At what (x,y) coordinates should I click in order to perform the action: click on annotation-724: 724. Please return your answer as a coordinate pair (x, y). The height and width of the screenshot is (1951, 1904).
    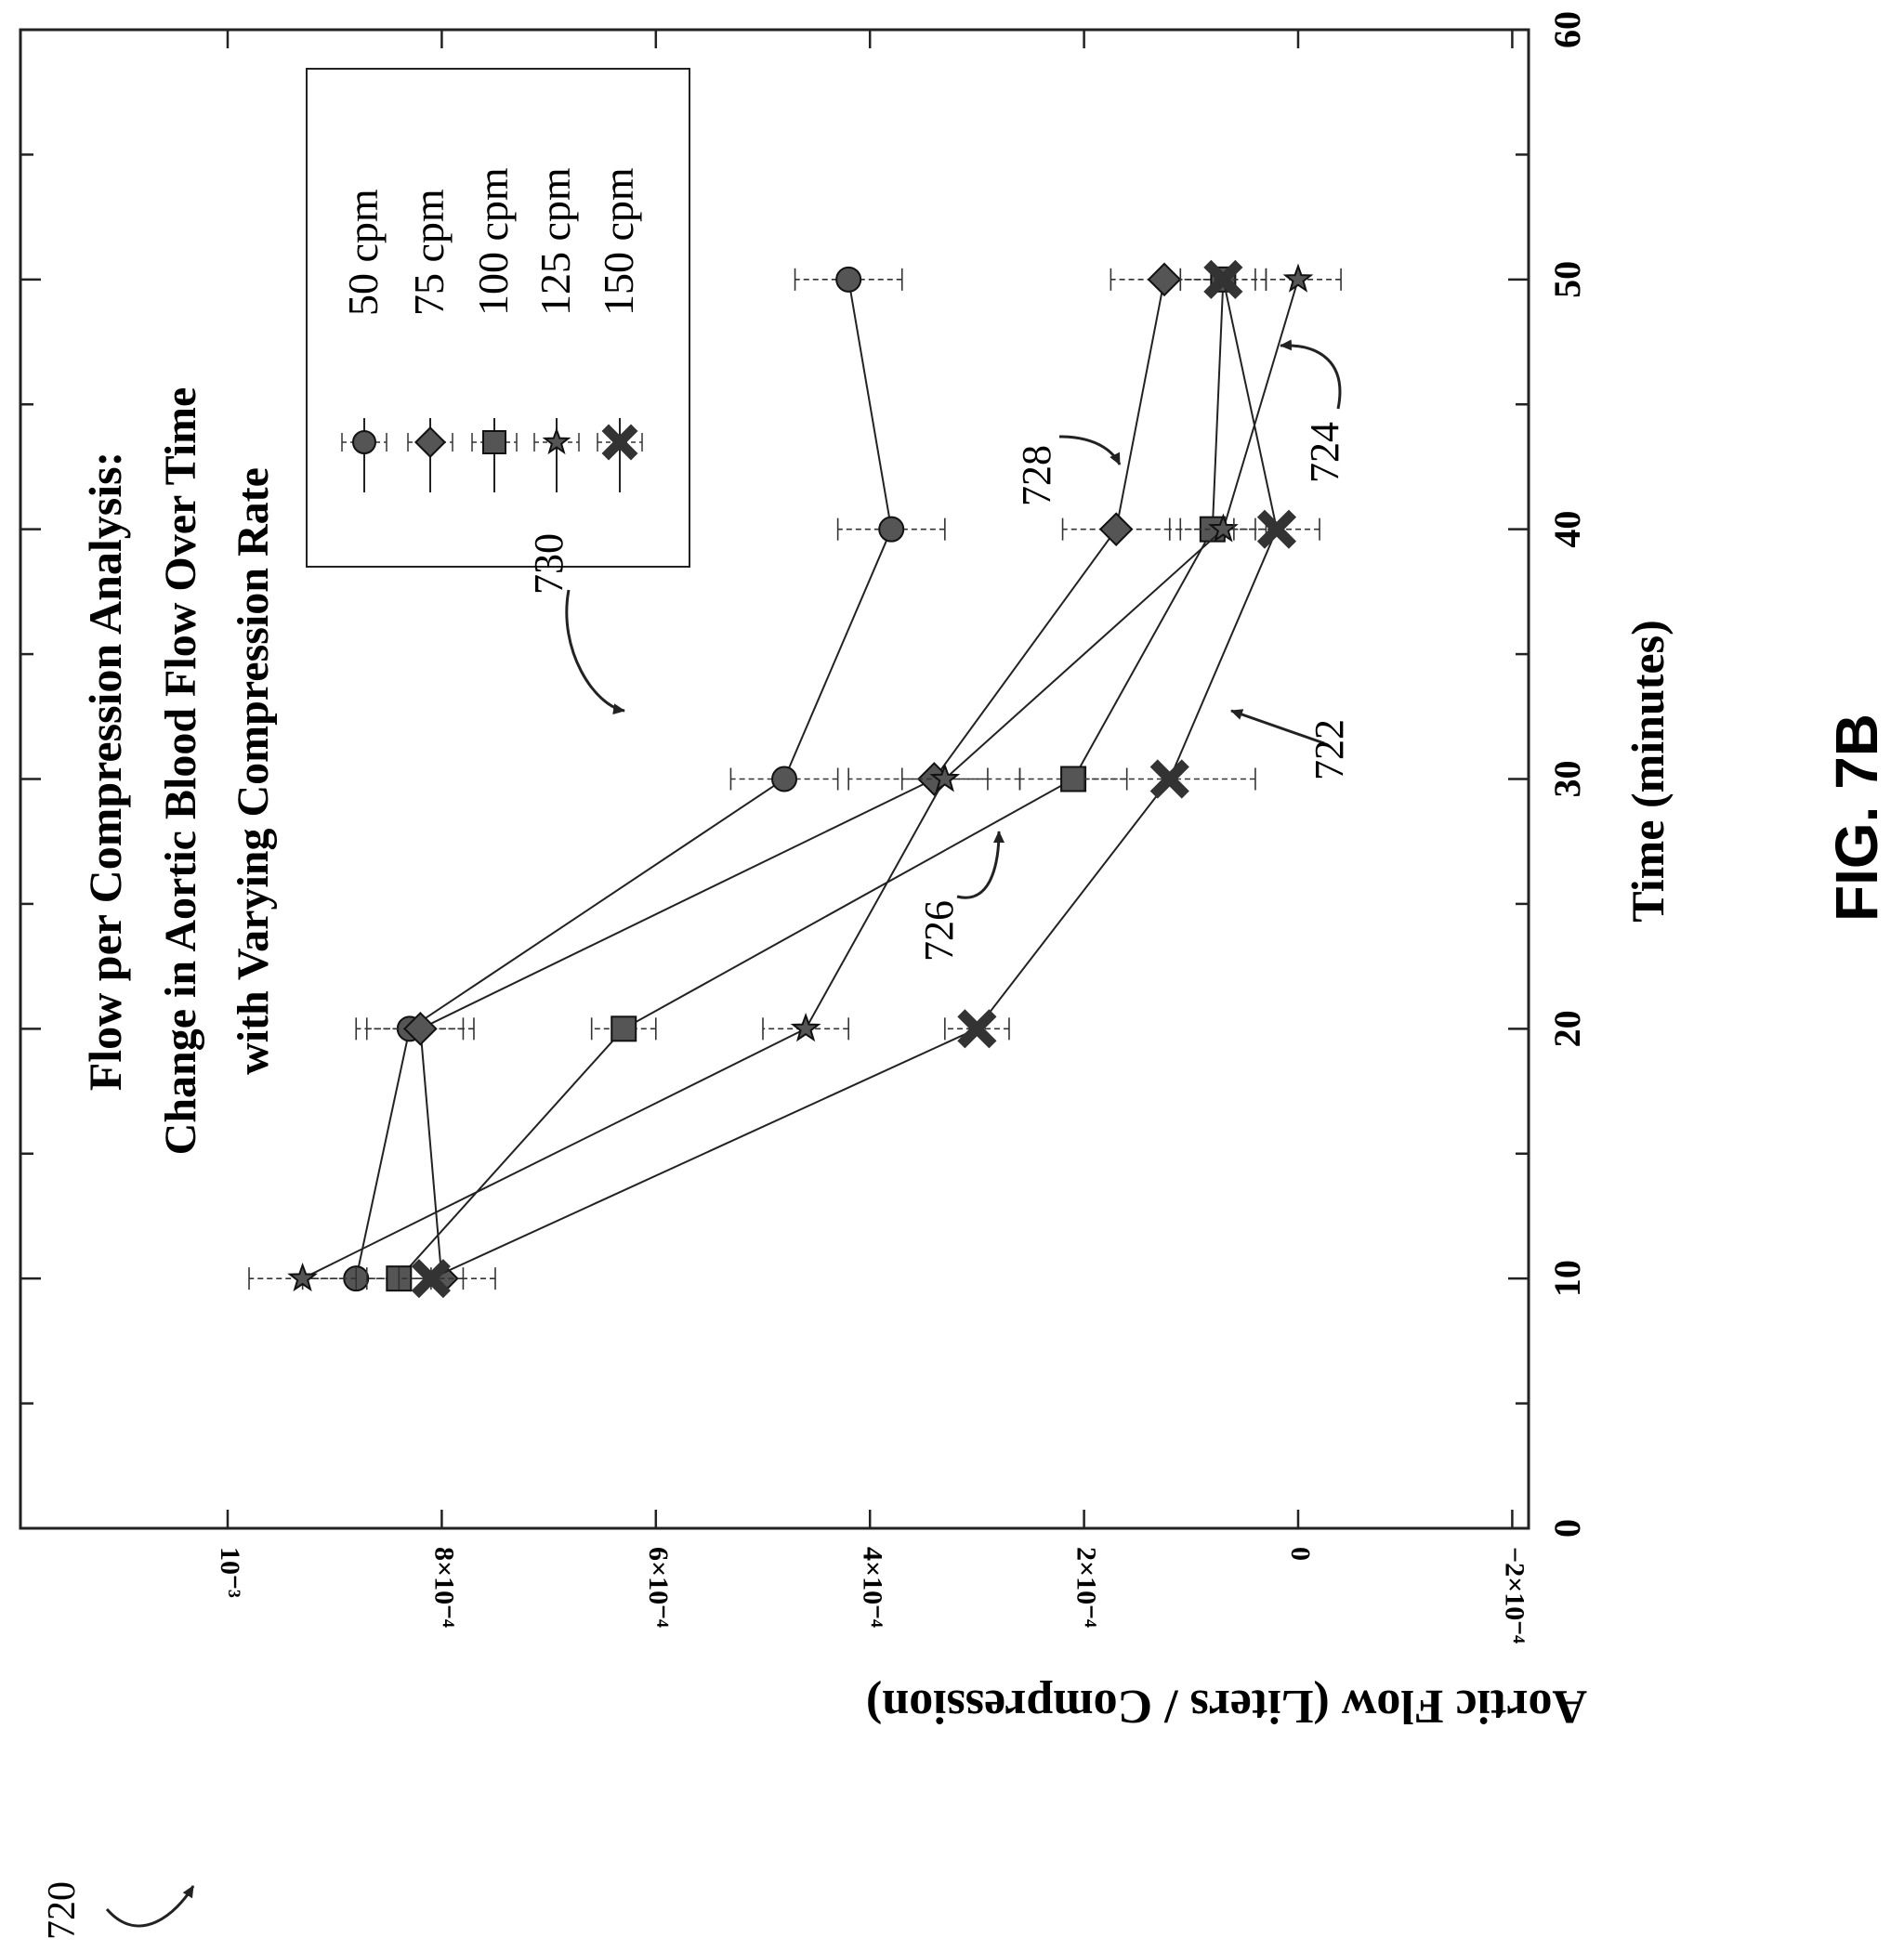
    Looking at the image, I should click on (1324, 452).